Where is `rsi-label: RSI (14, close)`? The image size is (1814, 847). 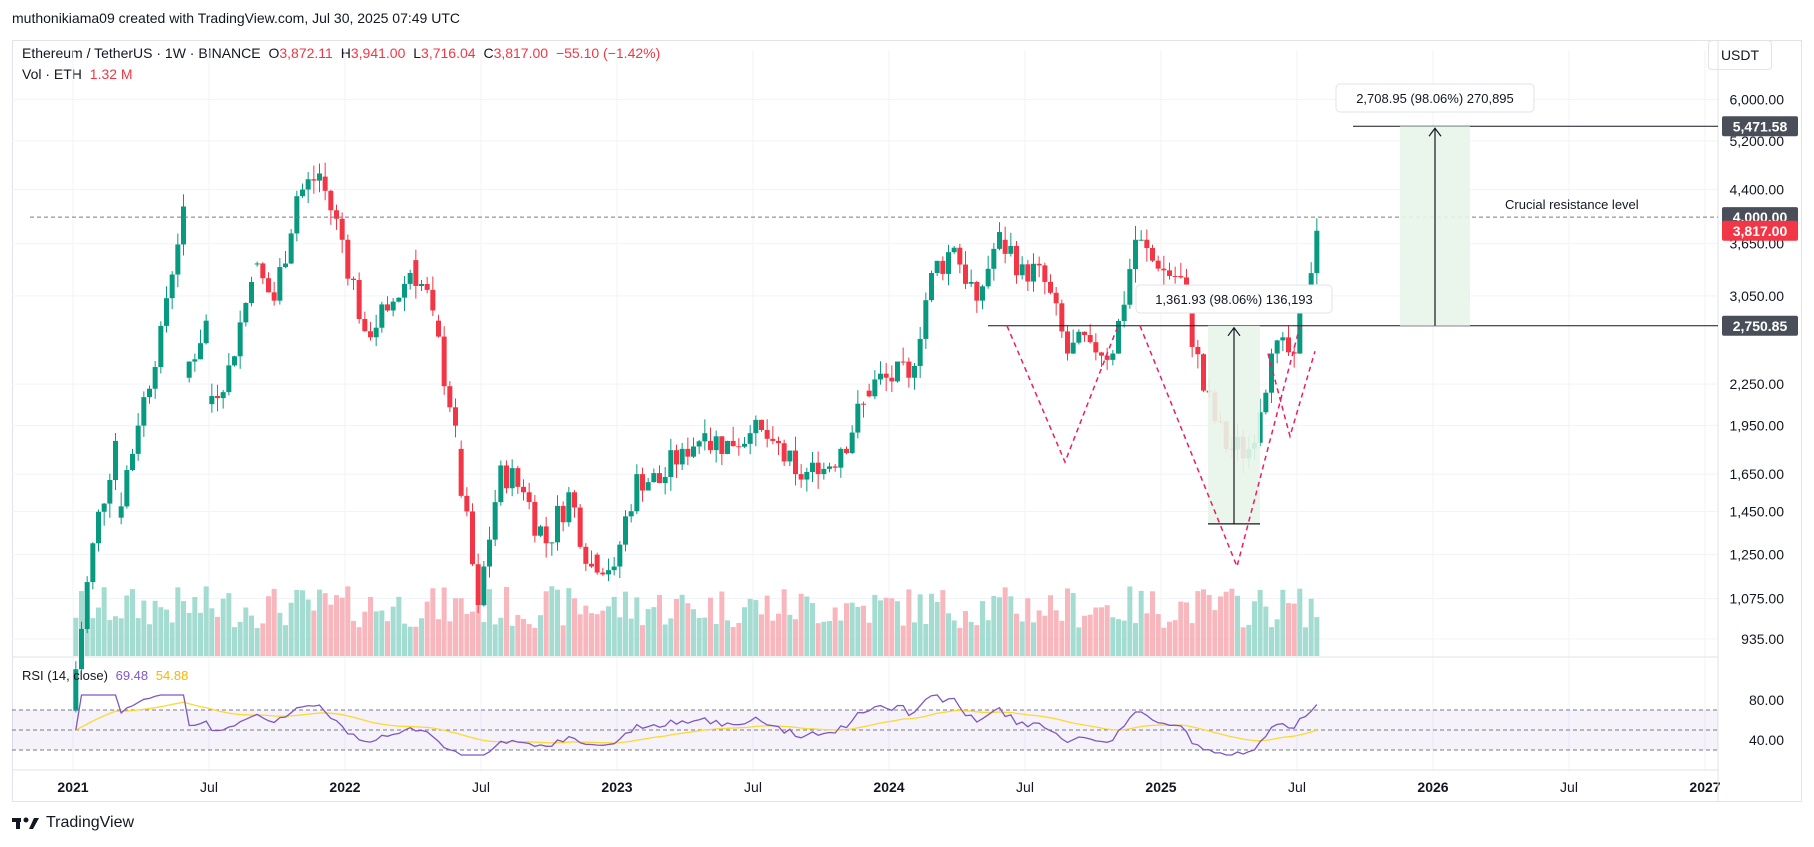
rsi-label: RSI (14, close) is located at coordinates (65, 675).